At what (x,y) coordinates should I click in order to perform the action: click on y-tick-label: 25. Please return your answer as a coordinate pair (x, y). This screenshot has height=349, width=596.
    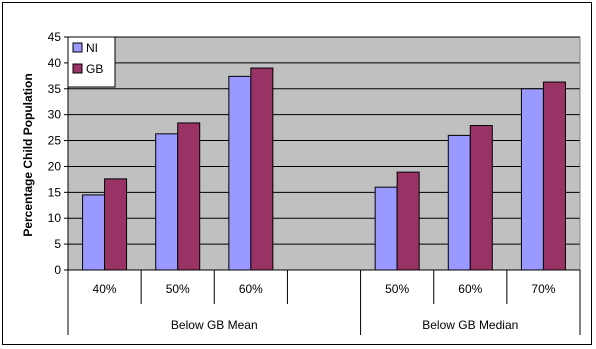
    Looking at the image, I should click on (55, 141).